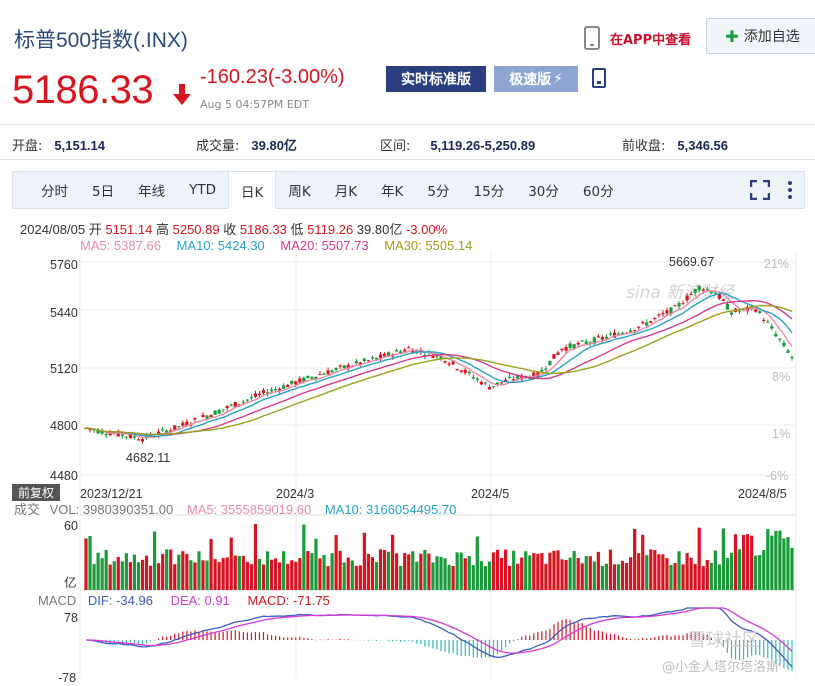 This screenshot has height=686, width=815. I want to click on adjust-mode-badge: 前复权, so click(36, 492).